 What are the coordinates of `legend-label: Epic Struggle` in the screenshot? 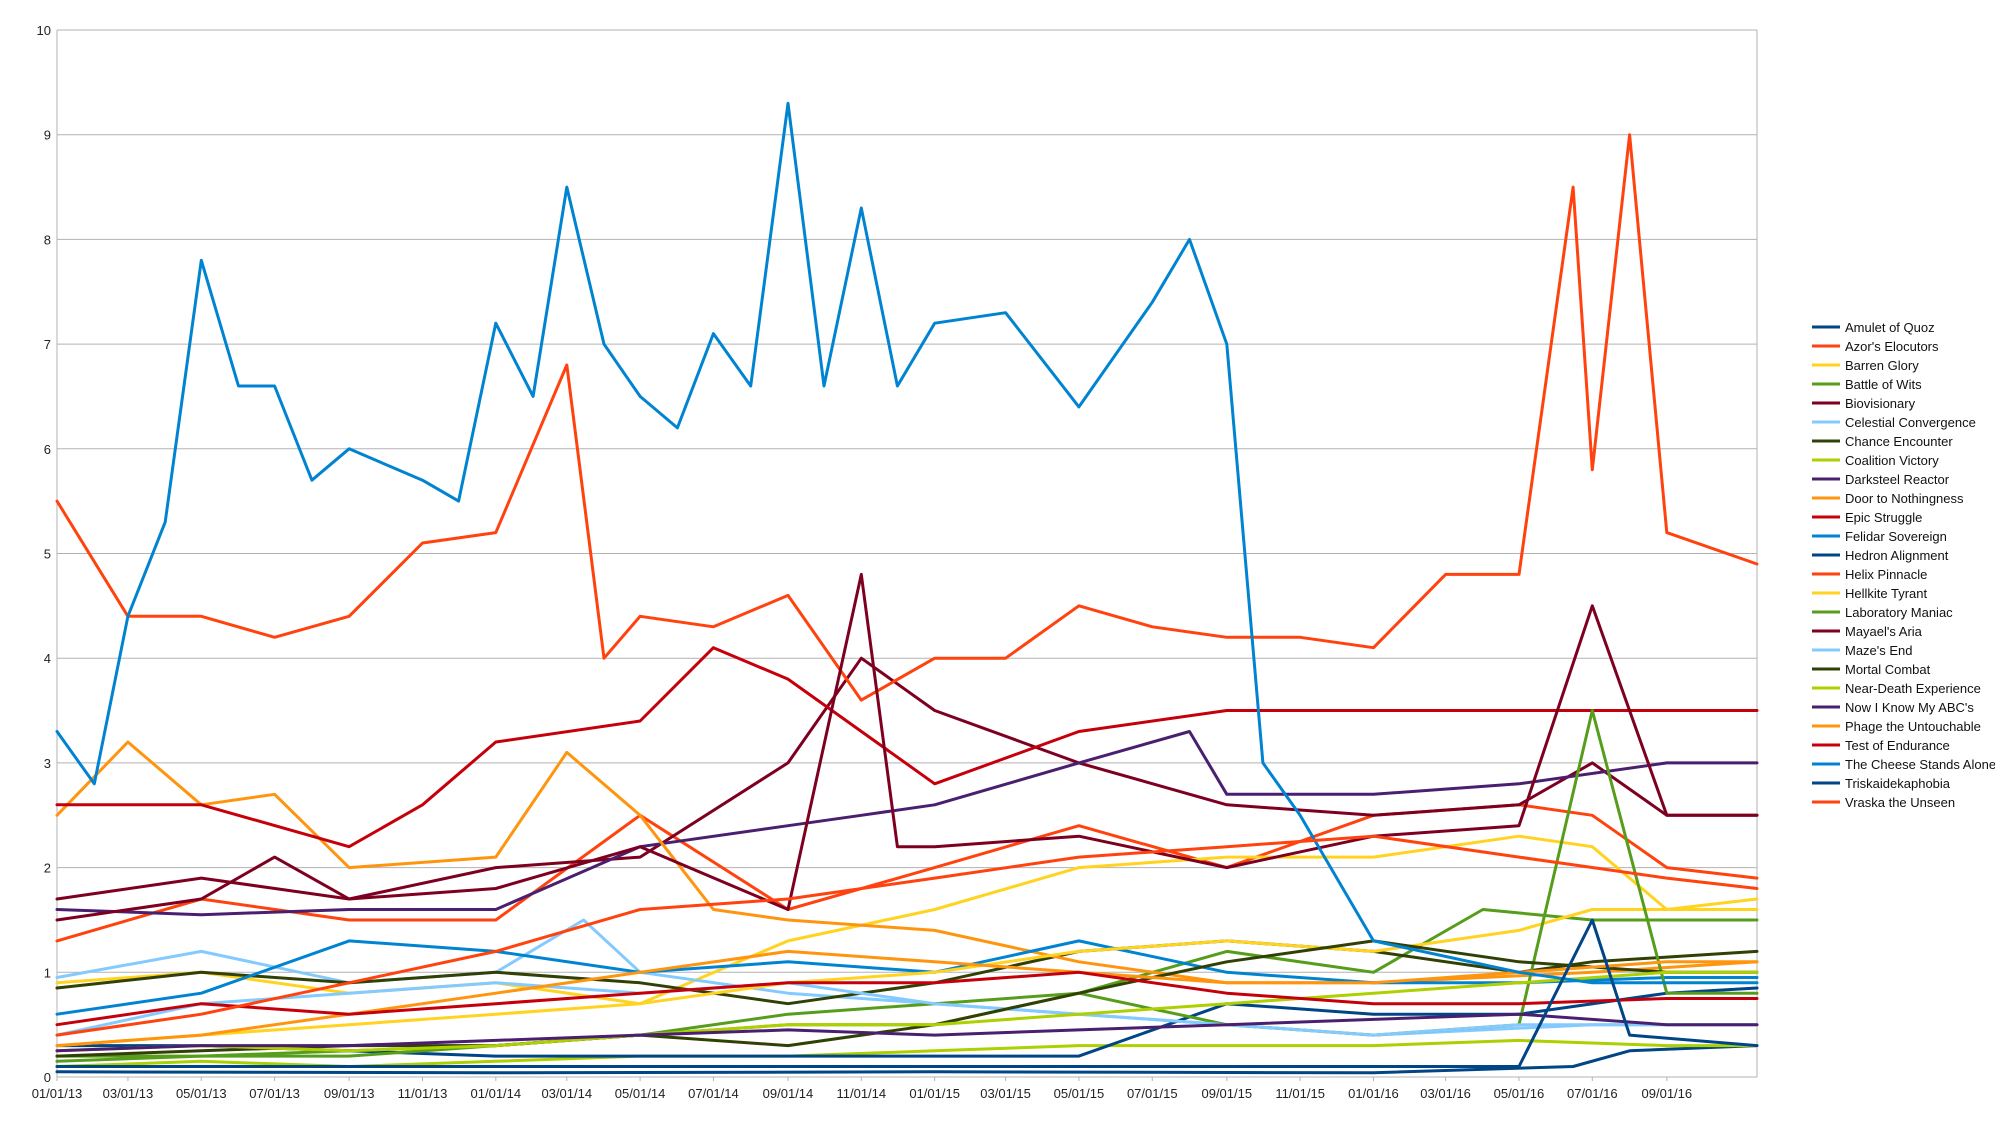 It's located at (1883, 517).